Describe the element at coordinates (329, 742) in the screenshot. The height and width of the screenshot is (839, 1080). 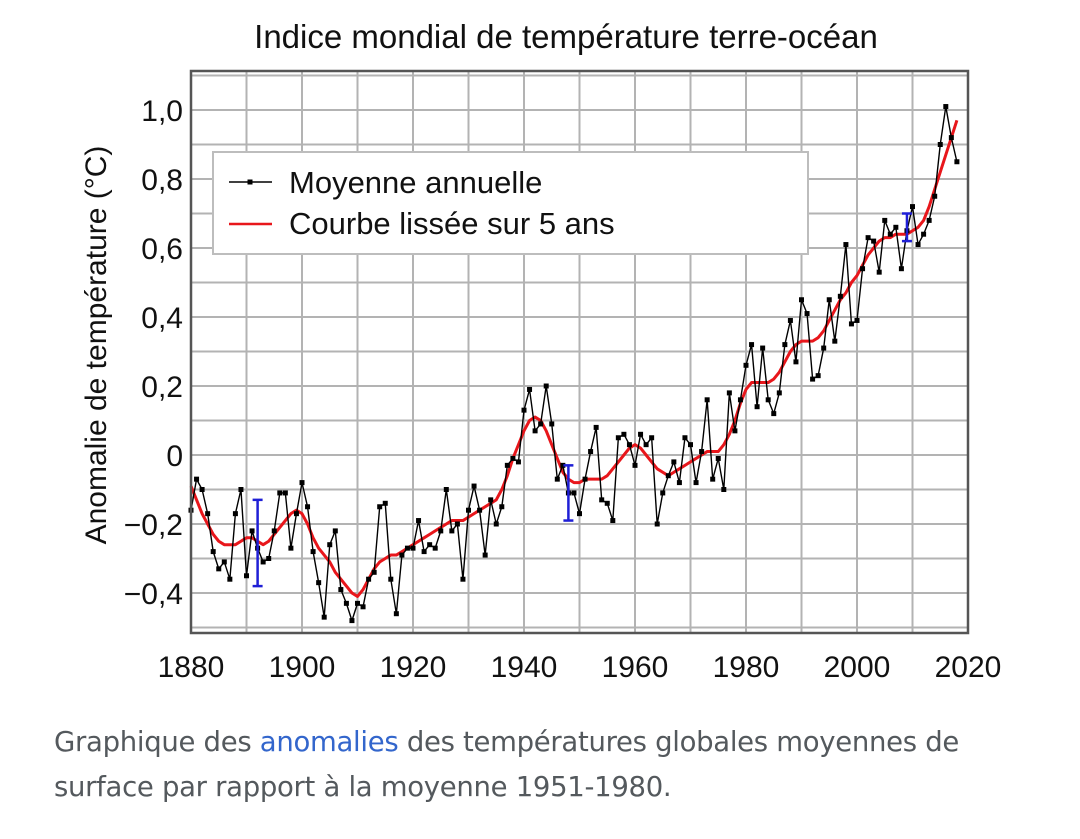
I see `caption-link-anomalies: anomalies` at that location.